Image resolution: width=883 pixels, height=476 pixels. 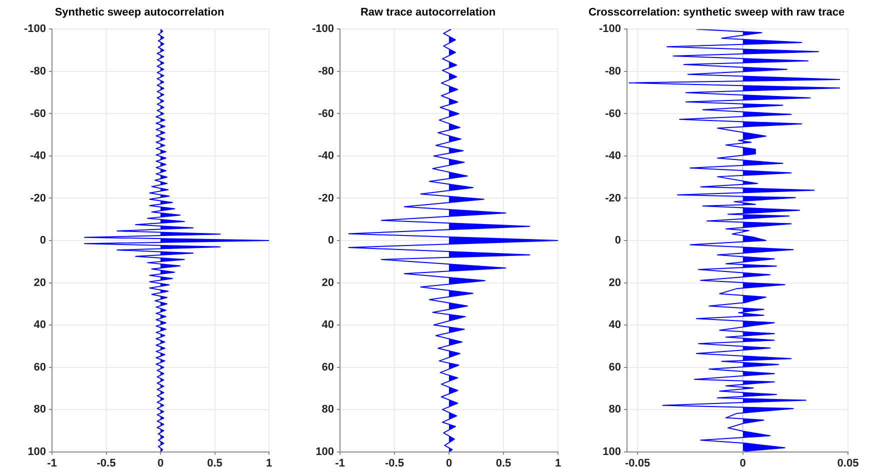 I want to click on x-tick-label: 0.05, so click(x=848, y=463).